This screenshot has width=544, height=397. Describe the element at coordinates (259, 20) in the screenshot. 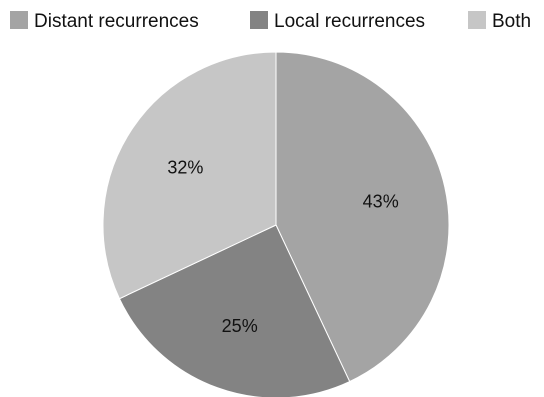

I see `legend-swatch-local-recurrences` at that location.